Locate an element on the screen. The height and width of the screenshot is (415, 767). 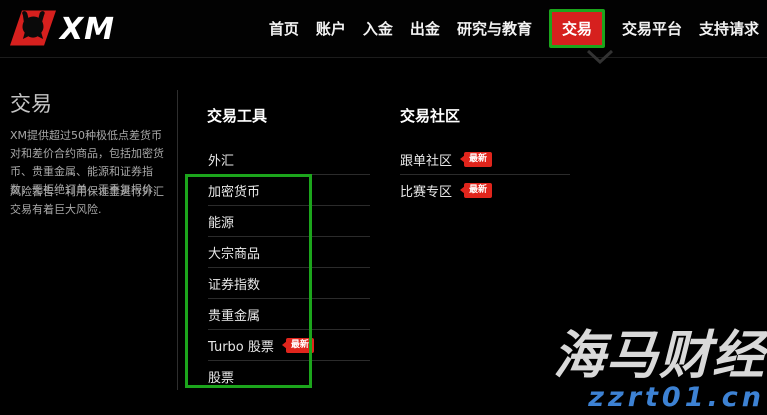
risk-warning-text: 风险警告：利用保证金进行外汇交易有着巨大风险. is located at coordinates (87, 200).